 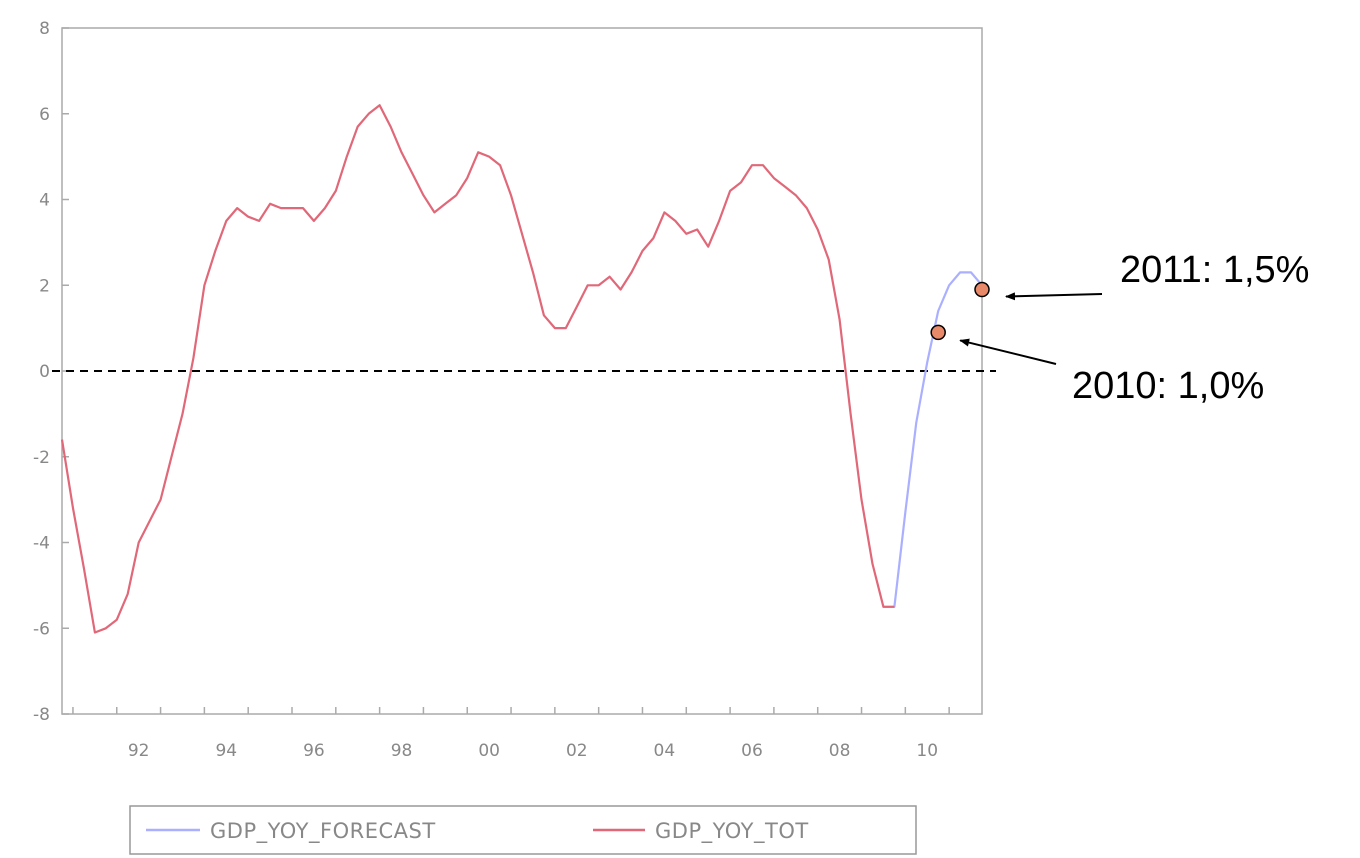 I want to click on annotation-label-2011: 2011: 1,5%, so click(x=1214, y=270).